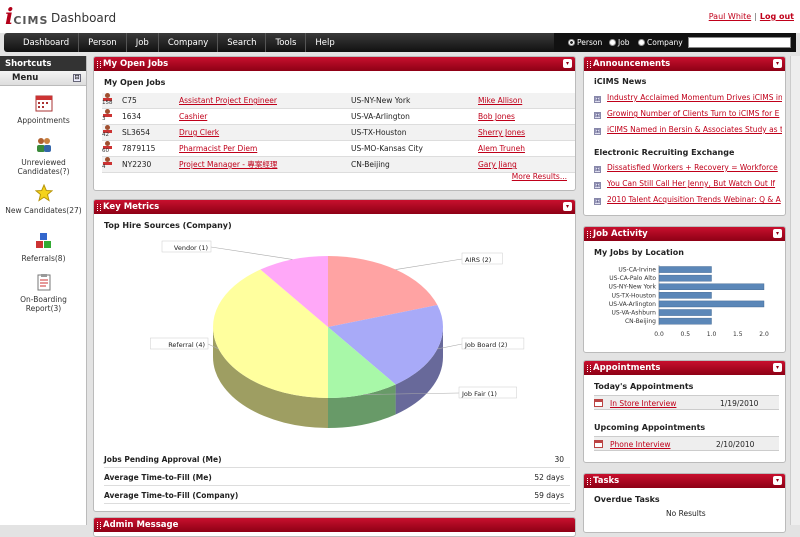  What do you see at coordinates (334, 525) in the screenshot?
I see `panel-header: Admin Message` at bounding box center [334, 525].